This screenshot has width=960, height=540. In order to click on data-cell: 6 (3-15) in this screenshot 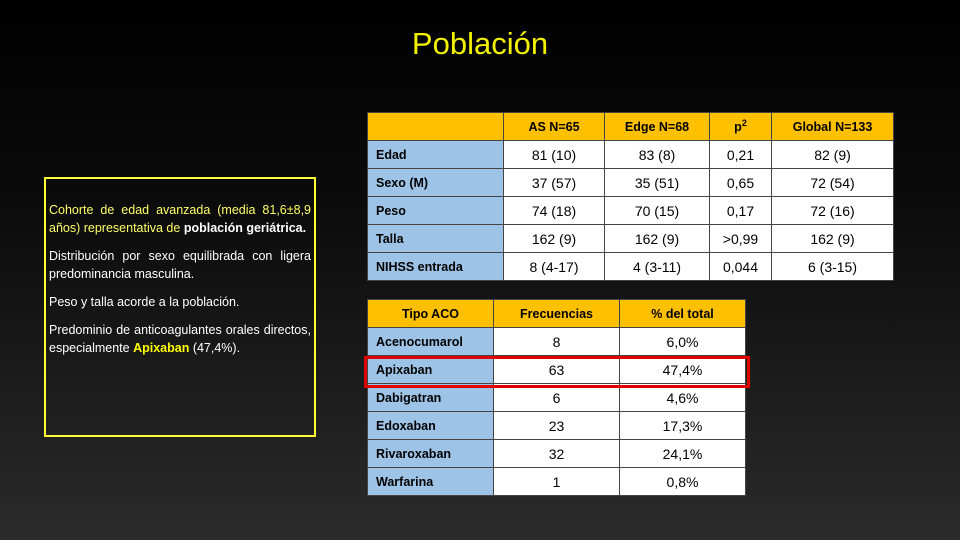, I will do `click(832, 266)`.